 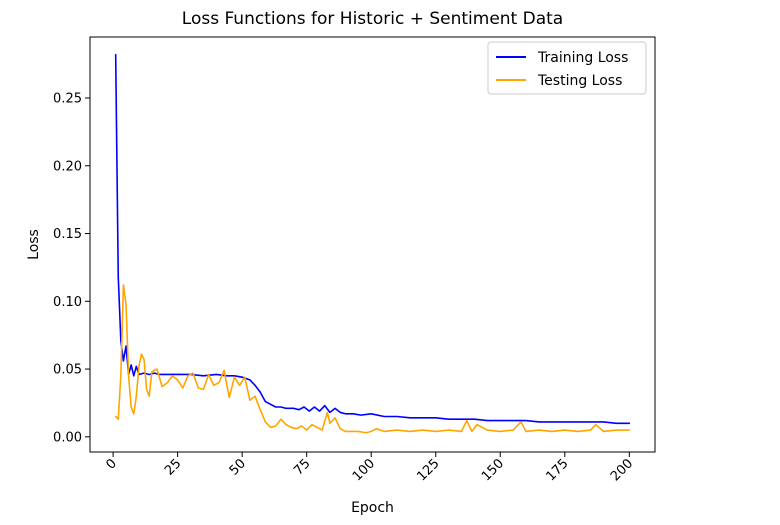 What do you see at coordinates (71, 268) in the screenshot?
I see `y-axis-ticks: 0.00 0.05 0.10 0.15 0.20 0.25` at bounding box center [71, 268].